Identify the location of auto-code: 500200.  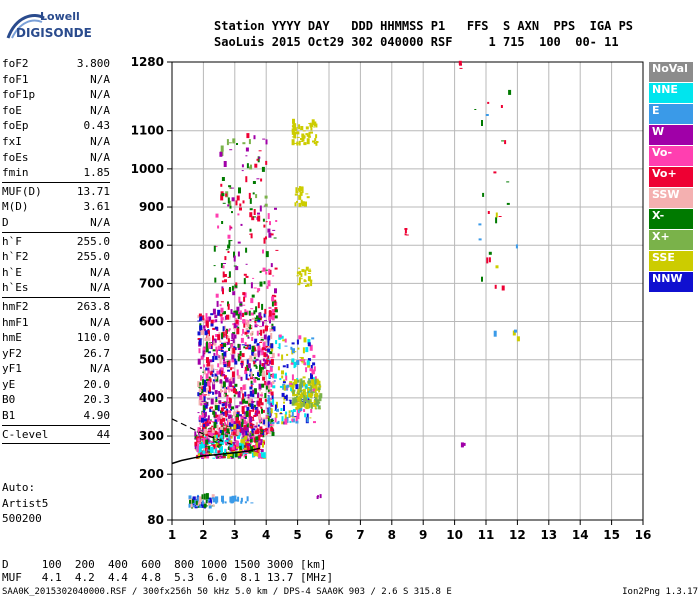
(22, 518).